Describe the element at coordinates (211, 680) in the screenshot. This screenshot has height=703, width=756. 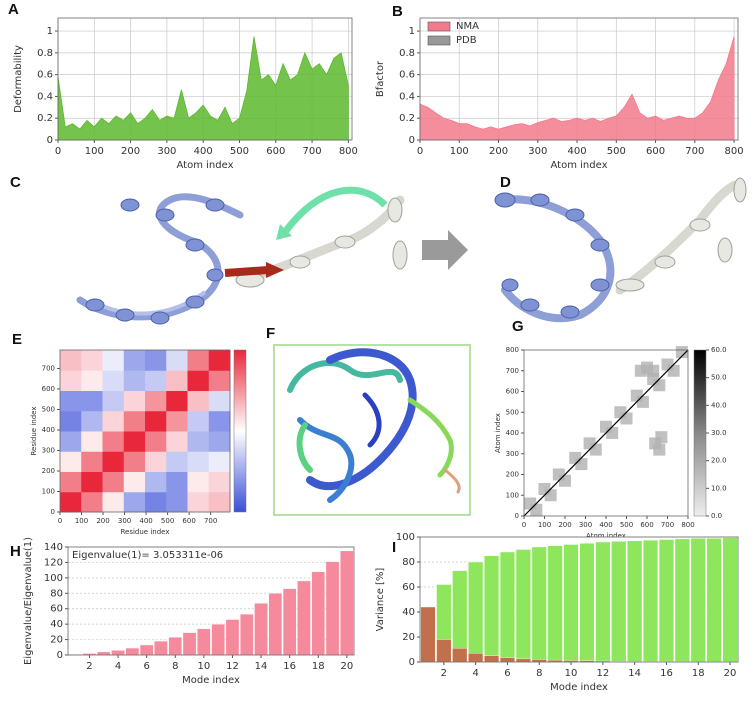
I see `x-axis-label: Mode index` at that location.